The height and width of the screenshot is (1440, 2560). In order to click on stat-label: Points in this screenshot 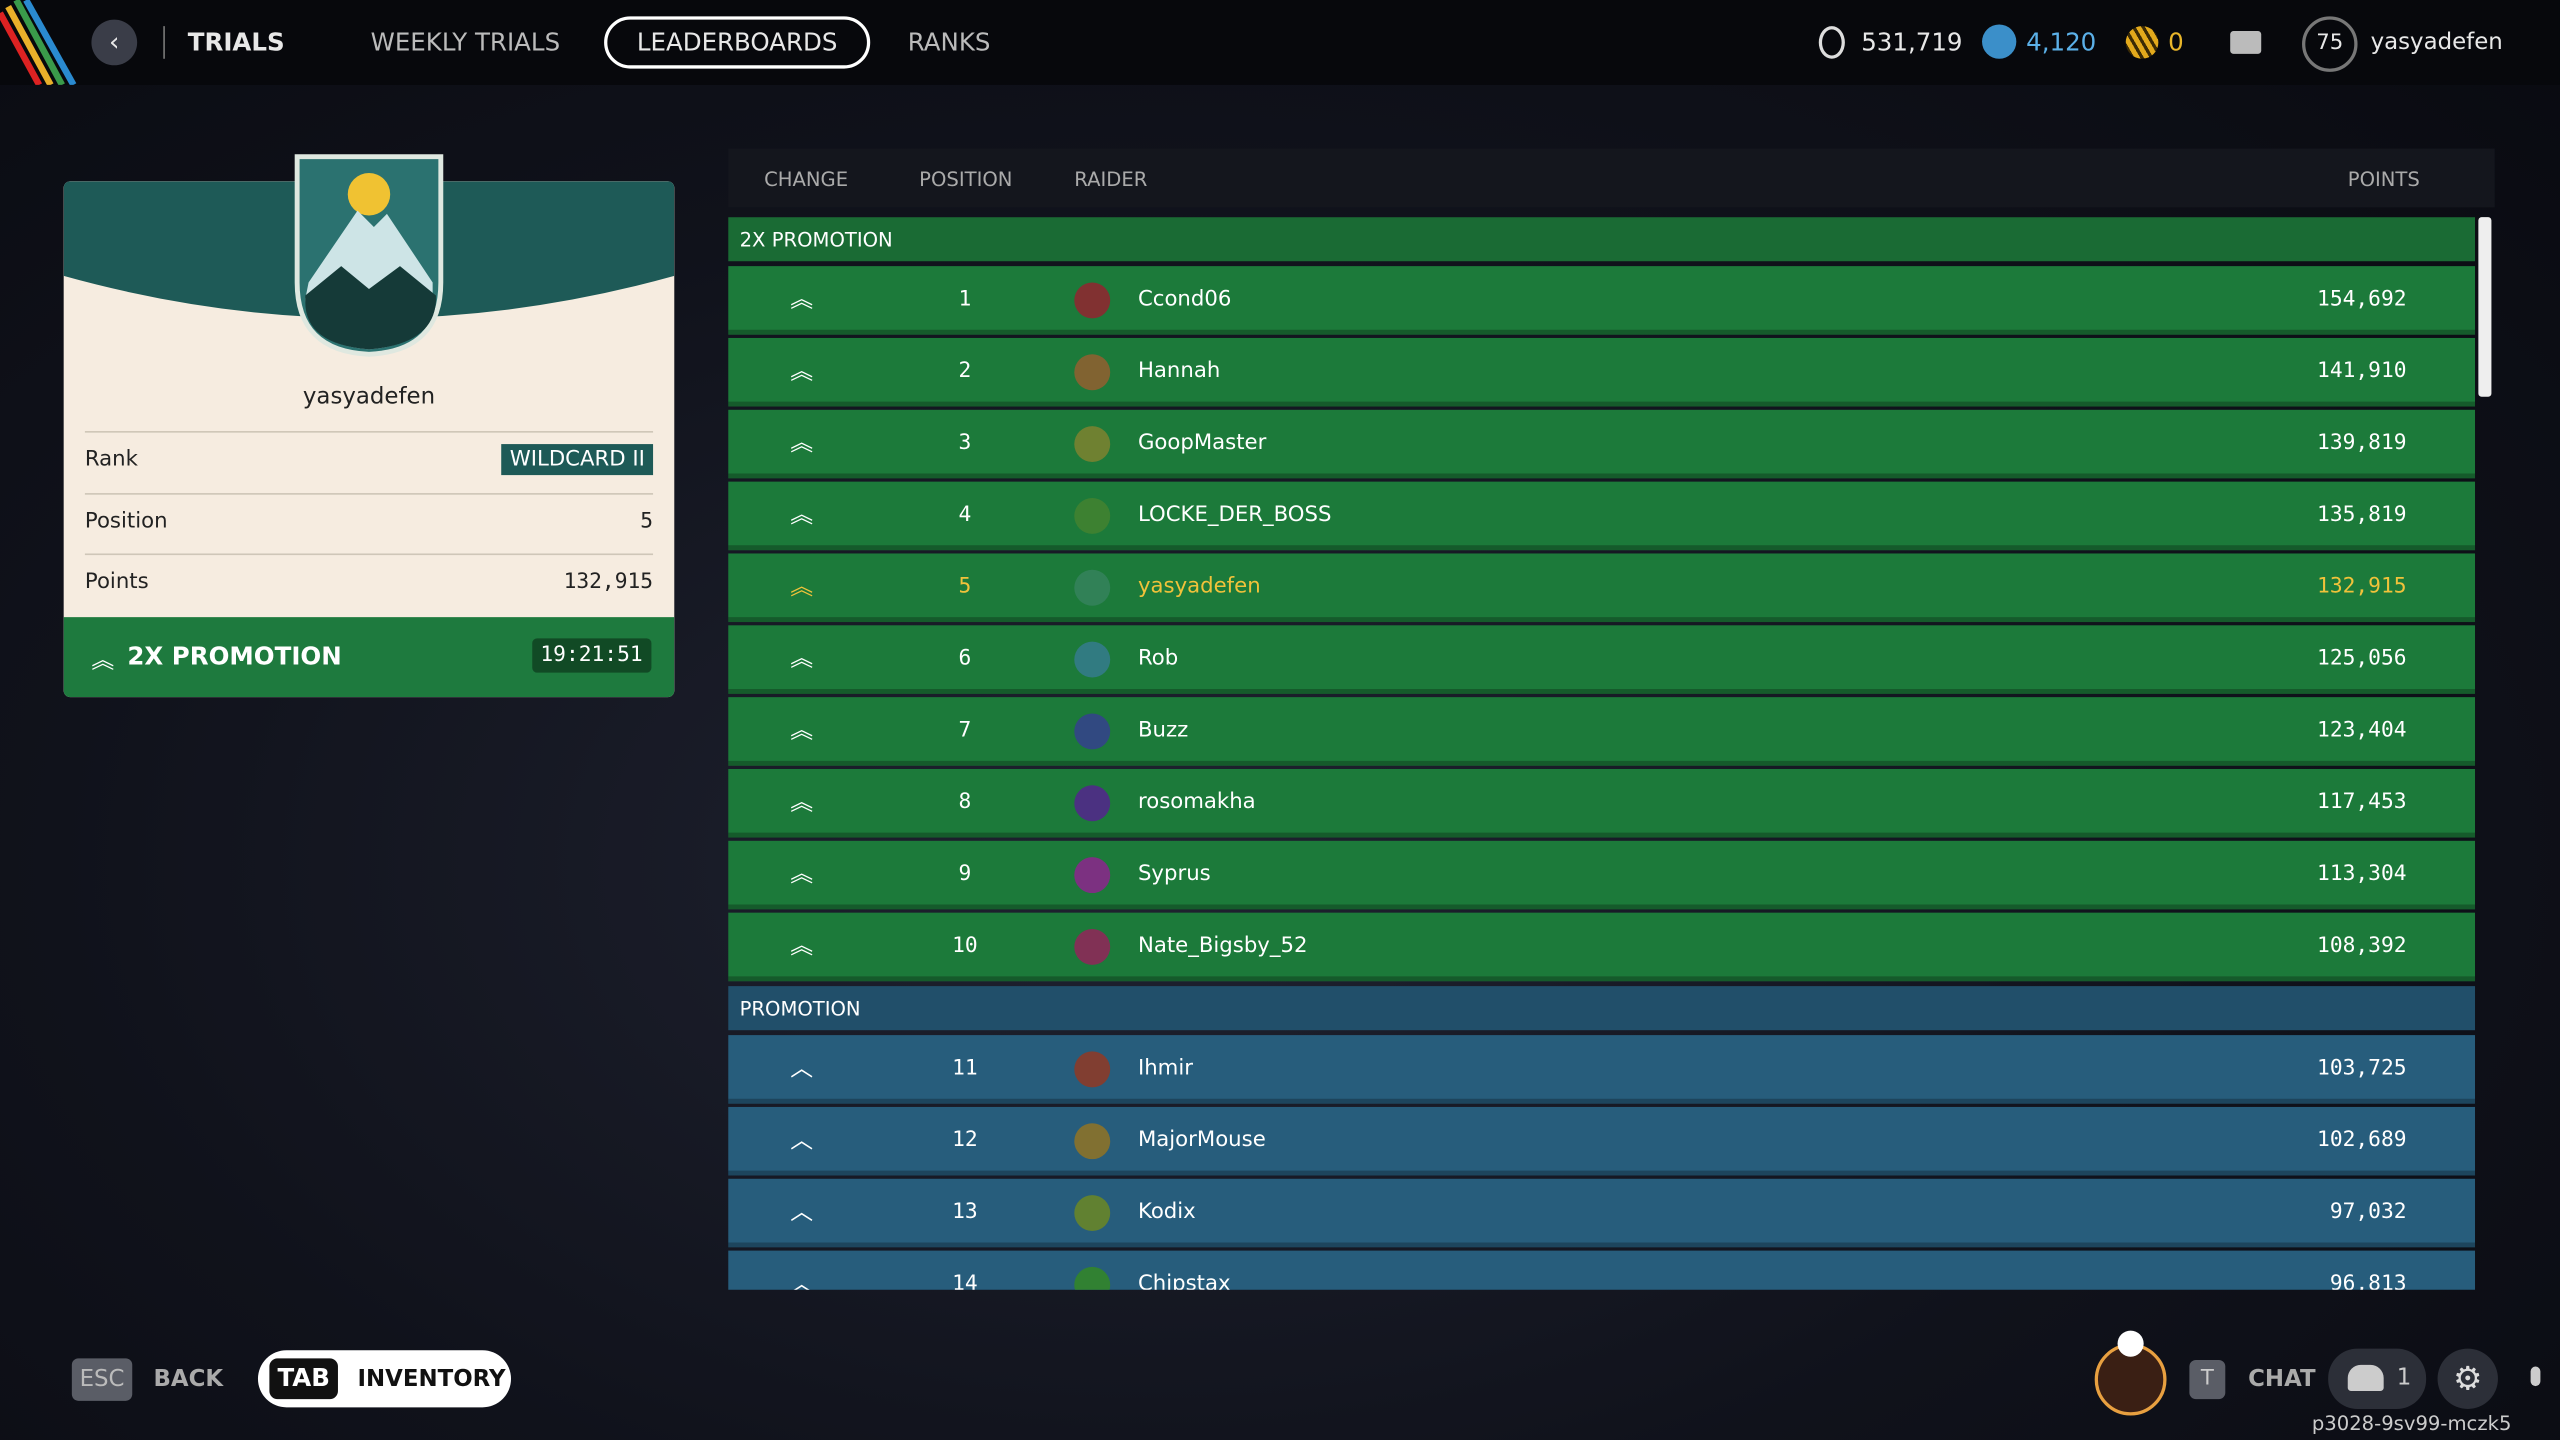, I will do `click(116, 582)`.